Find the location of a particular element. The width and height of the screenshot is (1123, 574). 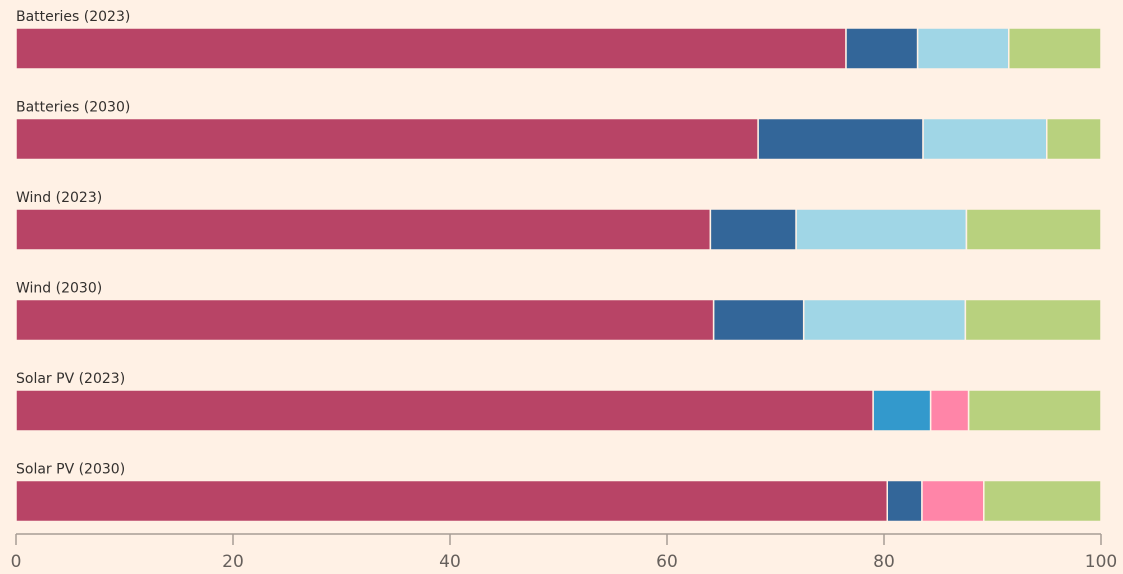

x-tick-label: 0 is located at coordinates (16, 562).